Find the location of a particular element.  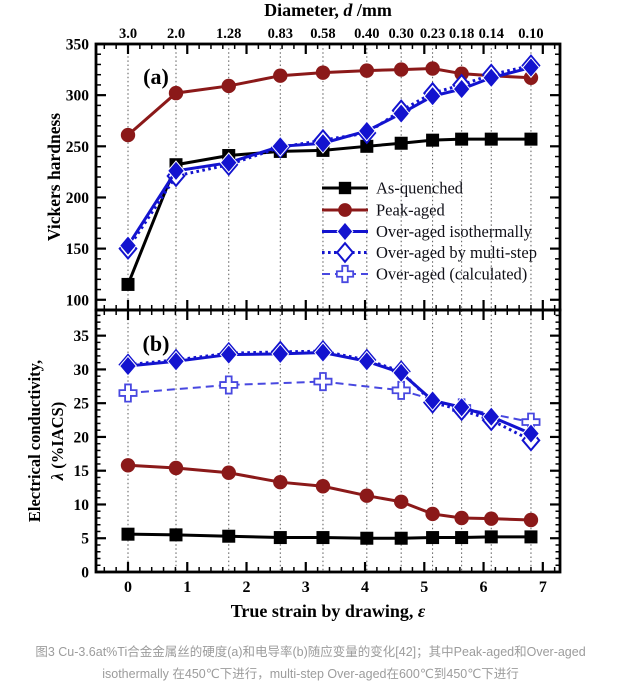

panel-a-ytick-label: 300 is located at coordinates (78, 96).